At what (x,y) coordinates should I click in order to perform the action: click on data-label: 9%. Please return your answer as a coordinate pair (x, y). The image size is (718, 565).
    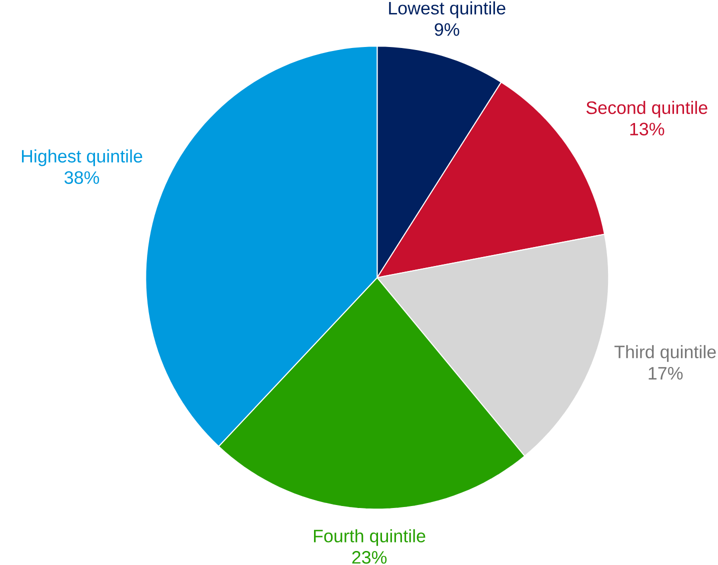
    Looking at the image, I should click on (447, 29).